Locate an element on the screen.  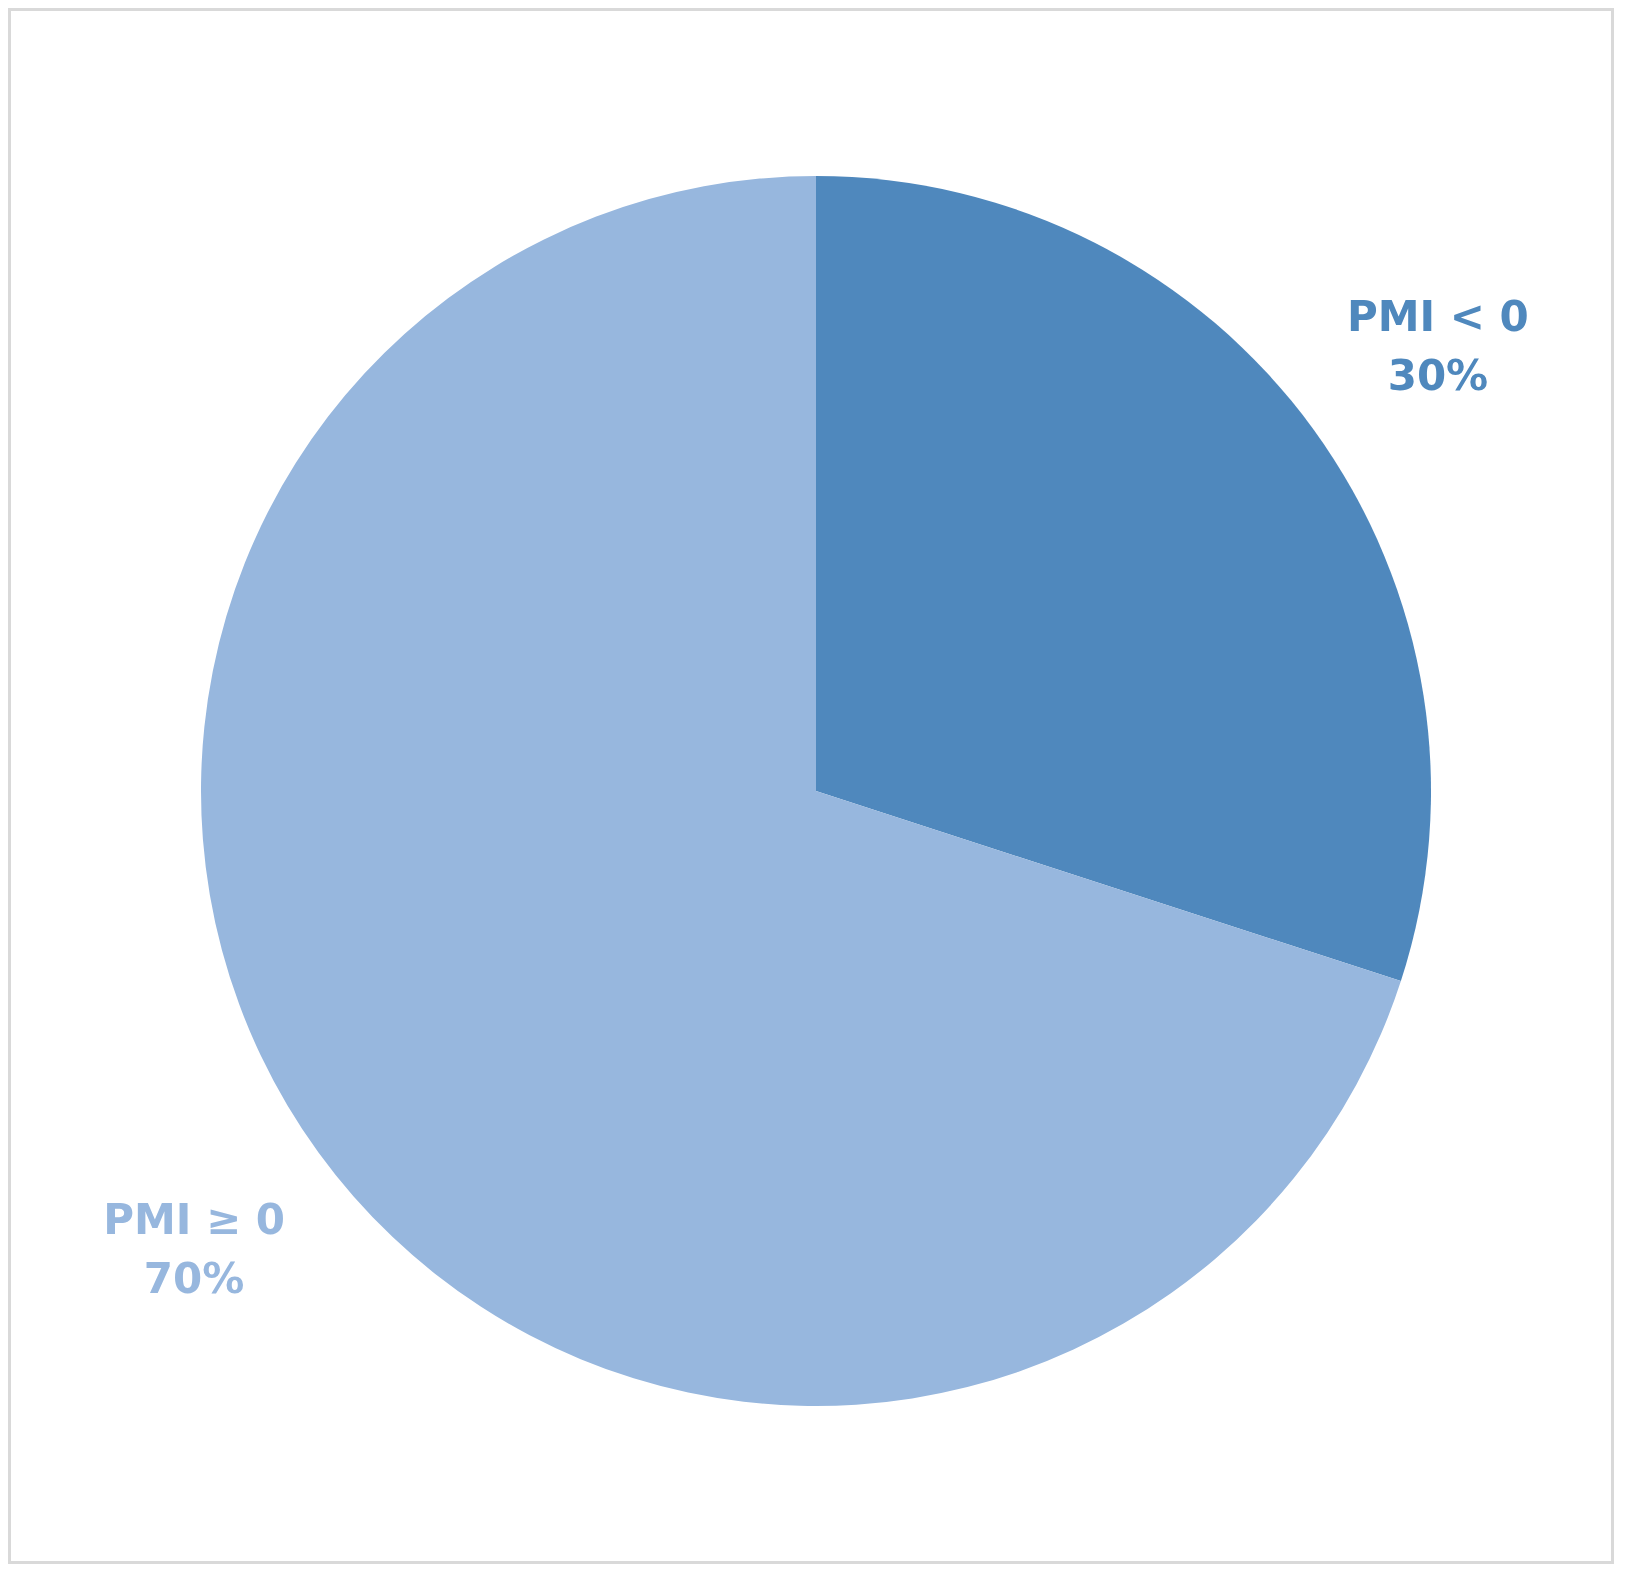
slice-label: PMI < 0 is located at coordinates (1437, 316).